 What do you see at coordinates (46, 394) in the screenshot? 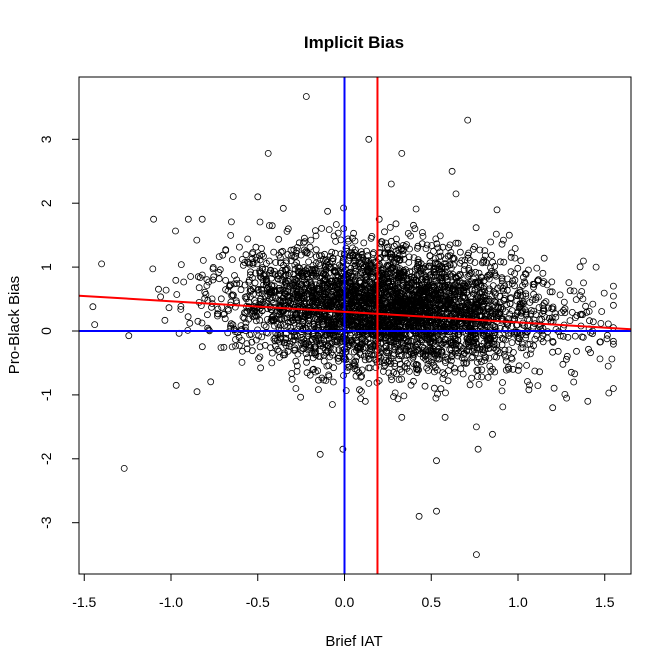
I see `y-tick-label: -1` at bounding box center [46, 394].